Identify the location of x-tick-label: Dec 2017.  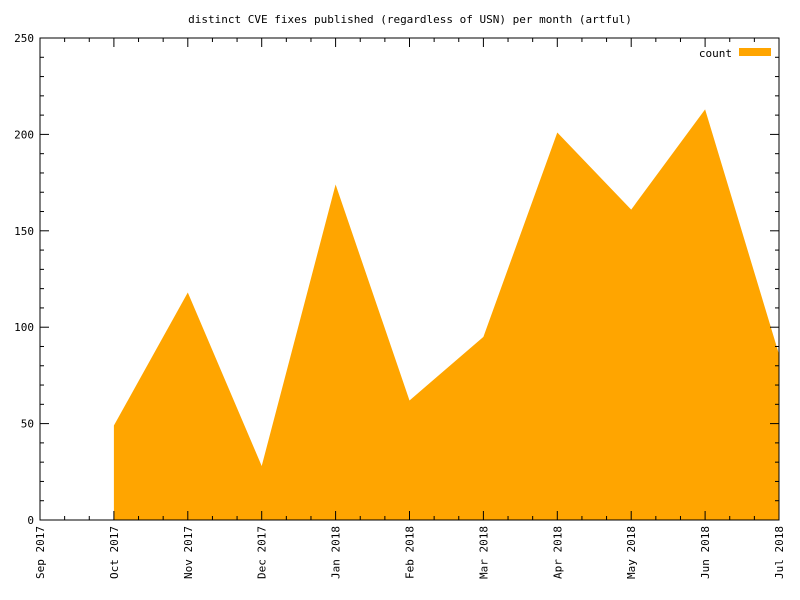
(262, 552).